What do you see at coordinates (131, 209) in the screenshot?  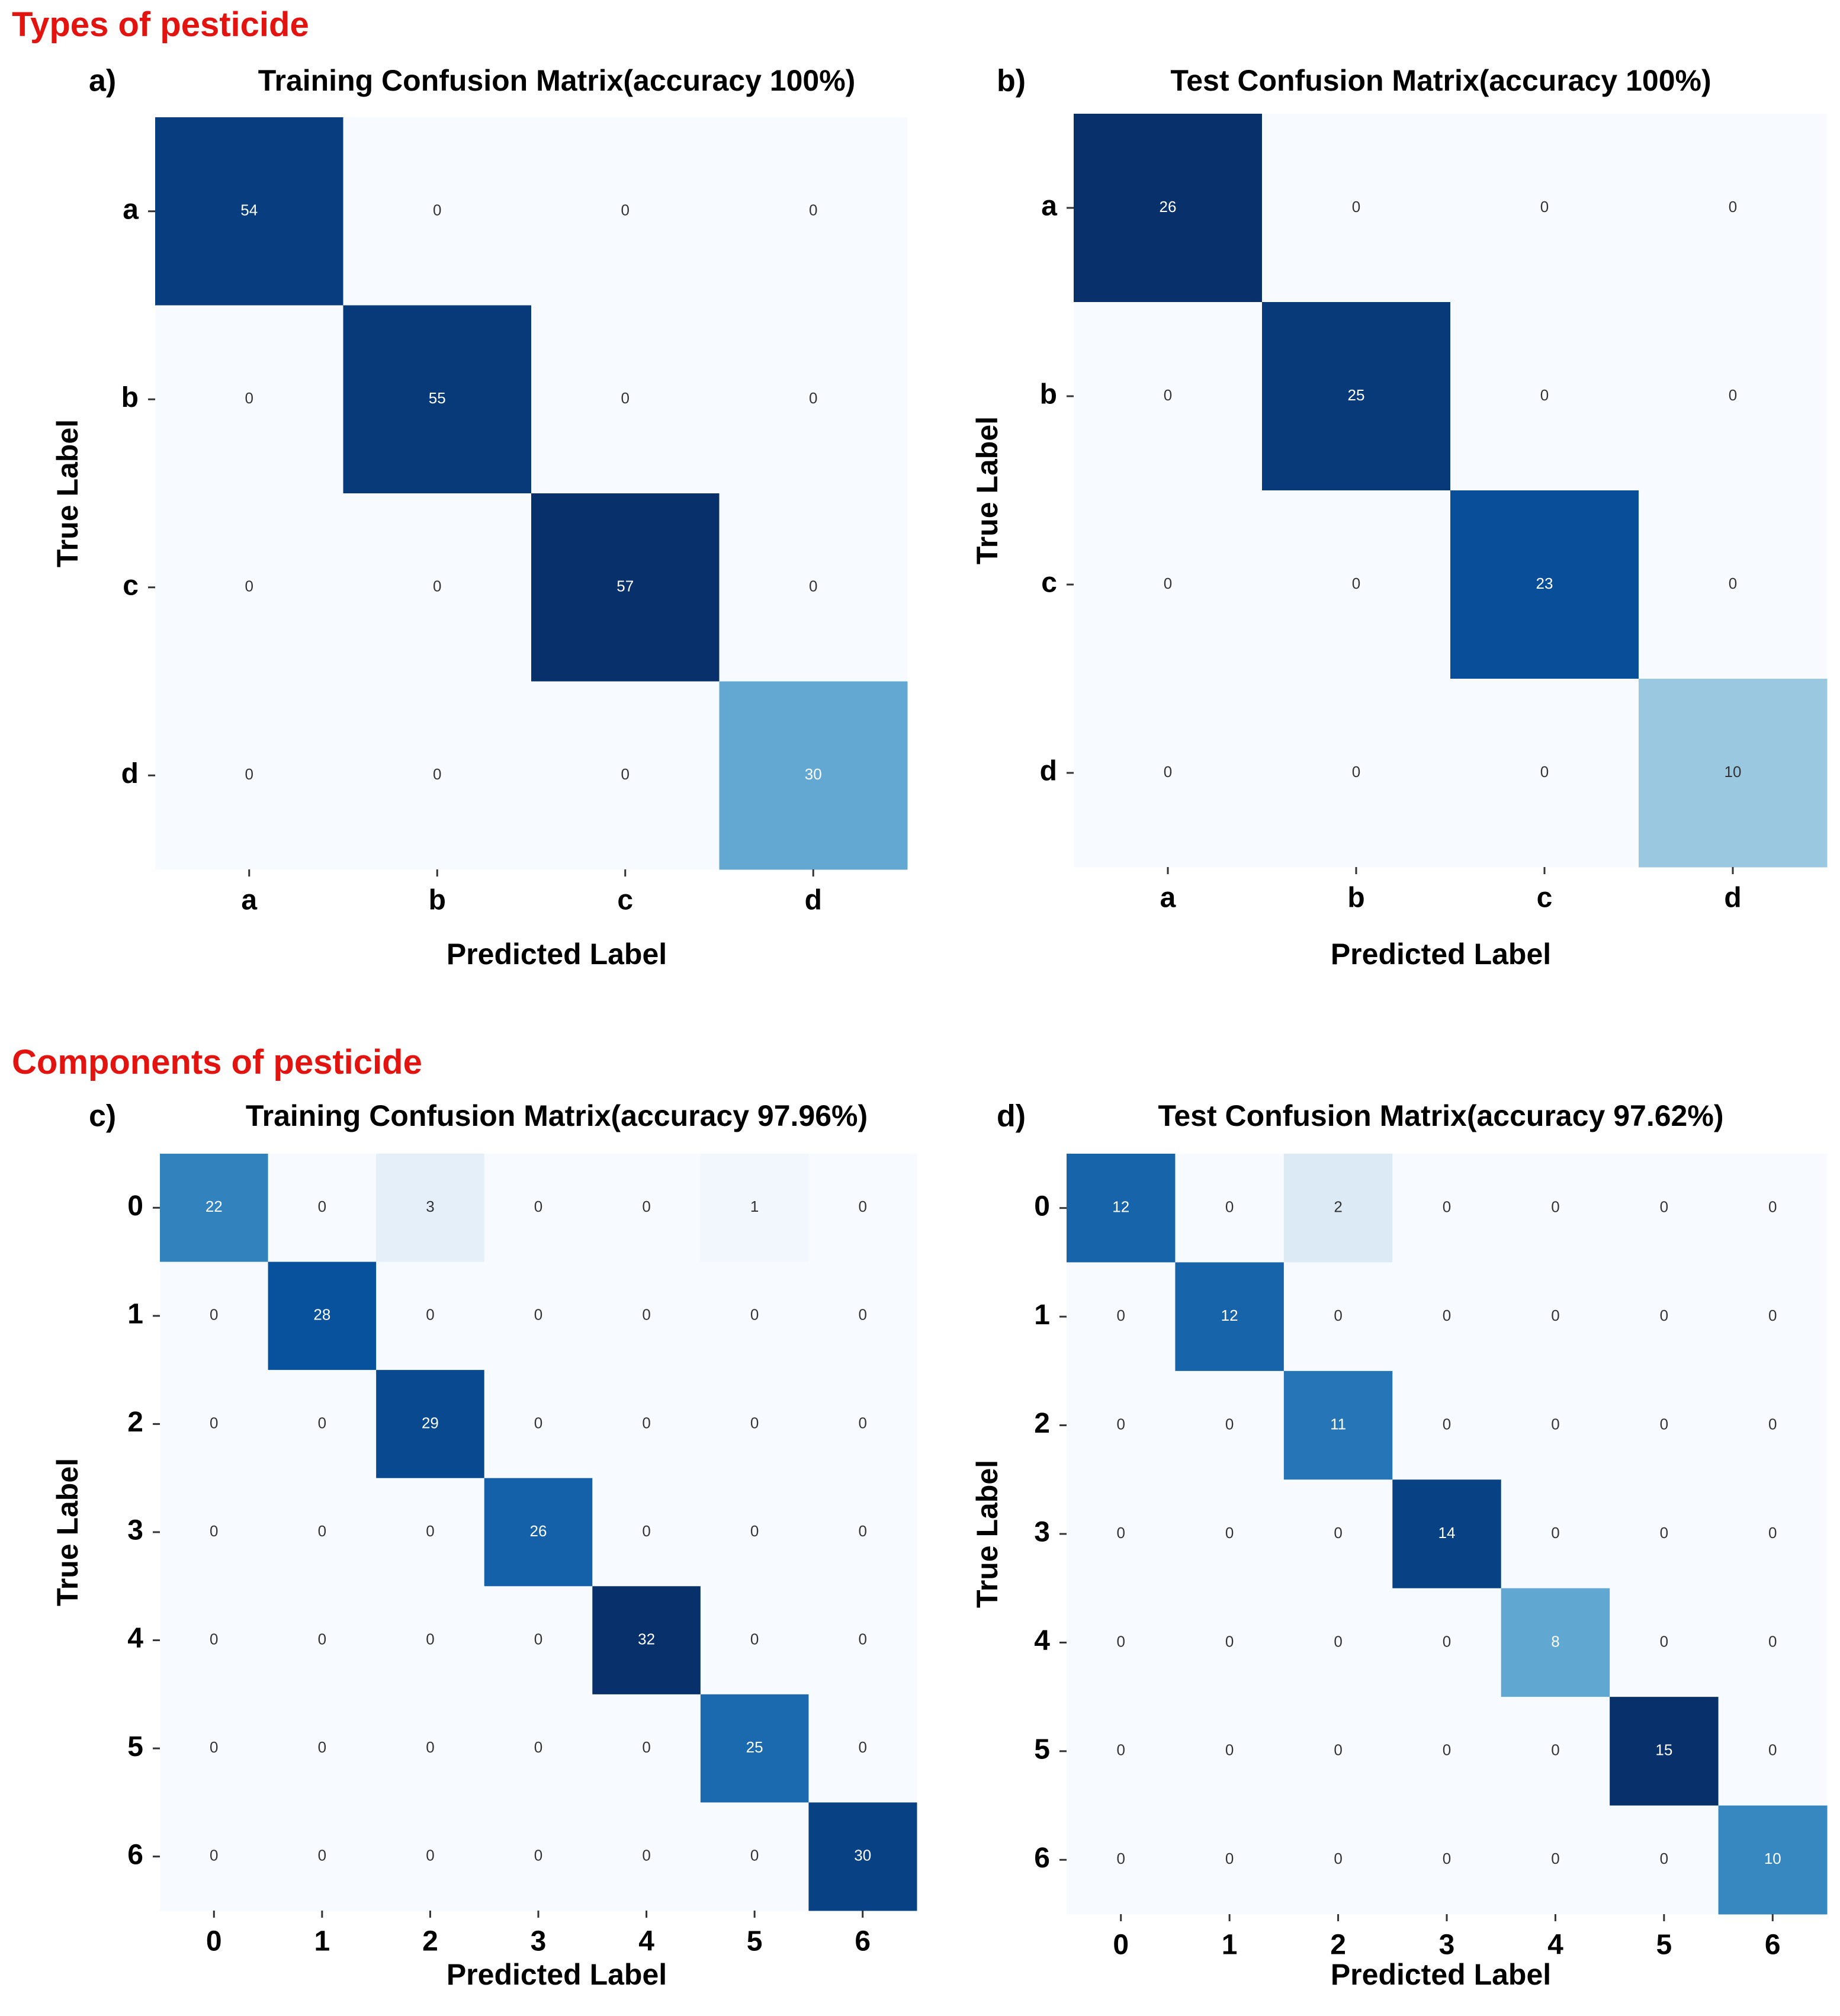 I see `y-tick-label: a` at bounding box center [131, 209].